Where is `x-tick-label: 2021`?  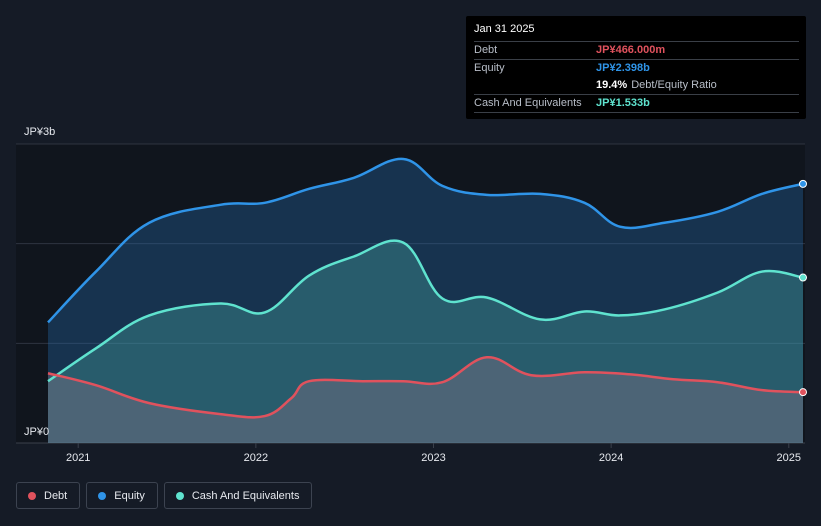
x-tick-label: 2021 is located at coordinates (78, 458).